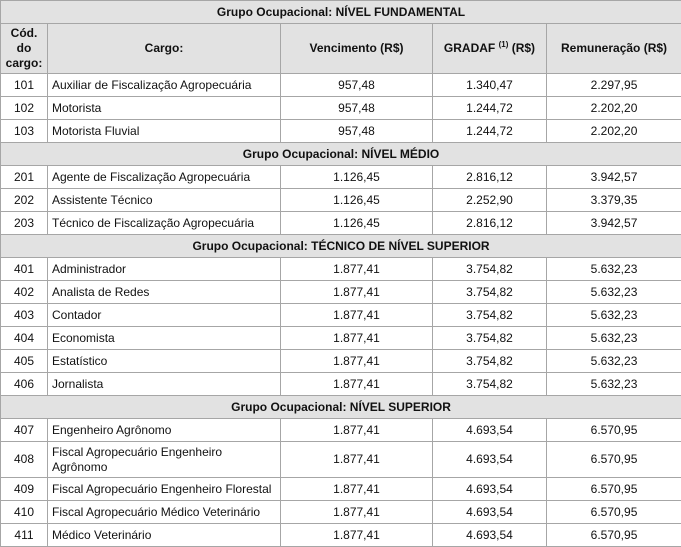 The height and width of the screenshot is (547, 681). Describe the element at coordinates (164, 512) in the screenshot. I see `cell-cargo: Fiscal Agropecuário Médico Veterinário` at that location.